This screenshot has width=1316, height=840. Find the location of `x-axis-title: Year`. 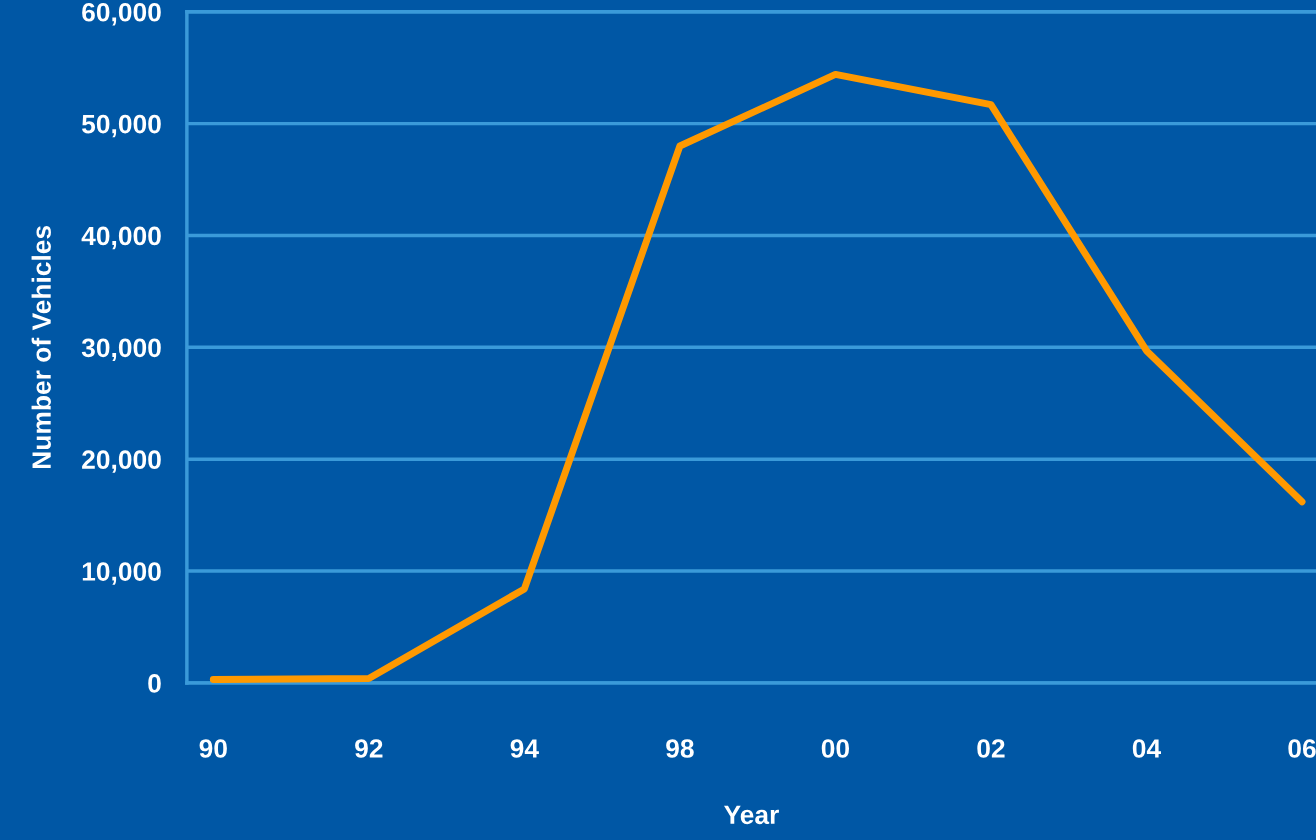

x-axis-title: Year is located at coordinates (751, 815).